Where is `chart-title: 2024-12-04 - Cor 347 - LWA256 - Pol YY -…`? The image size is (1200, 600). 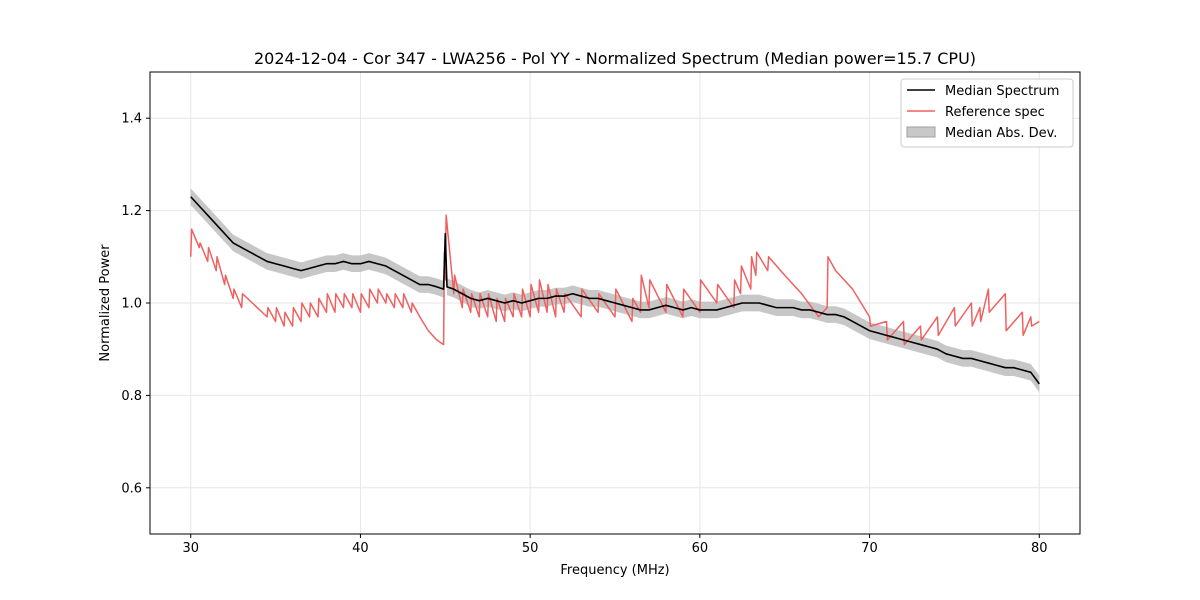 chart-title: 2024-12-04 - Cor 347 - LWA256 - Pol YY -… is located at coordinates (615, 58).